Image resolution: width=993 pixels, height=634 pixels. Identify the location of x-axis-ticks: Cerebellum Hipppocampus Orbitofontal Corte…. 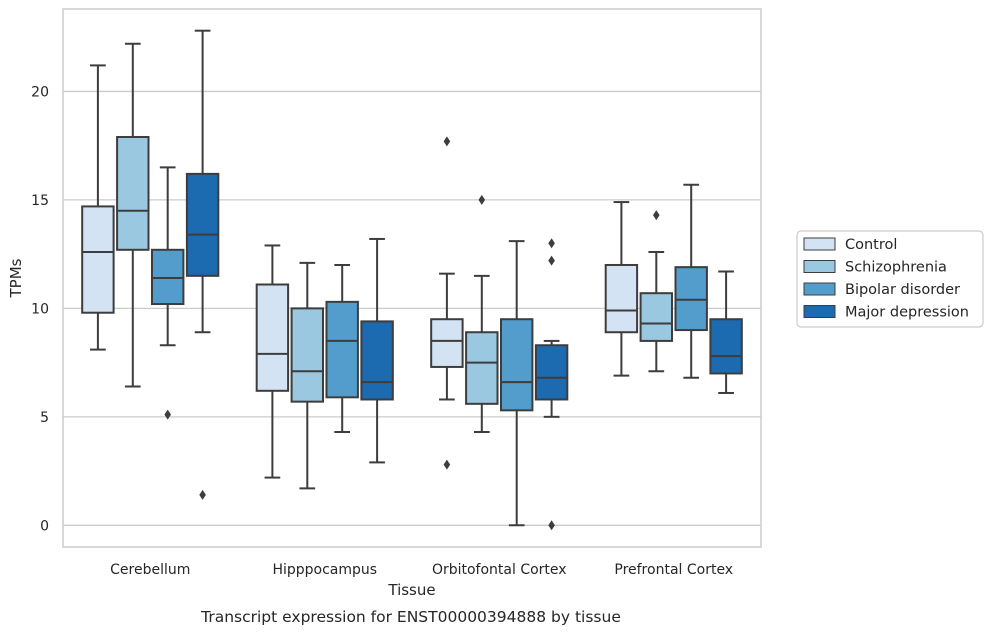
(421, 570).